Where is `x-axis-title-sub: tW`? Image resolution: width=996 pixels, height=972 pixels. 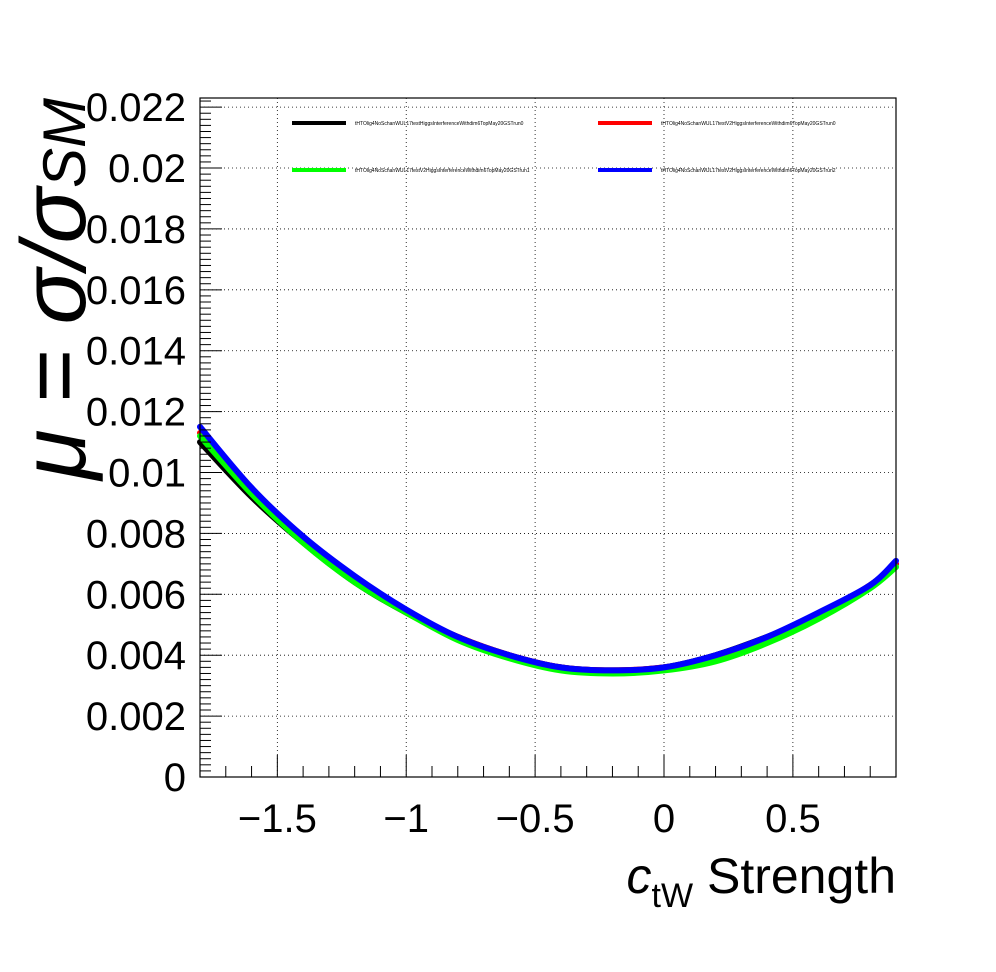 x-axis-title-sub: tW is located at coordinates (673, 896).